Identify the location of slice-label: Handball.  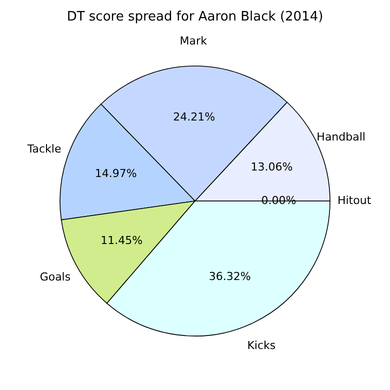
(341, 137).